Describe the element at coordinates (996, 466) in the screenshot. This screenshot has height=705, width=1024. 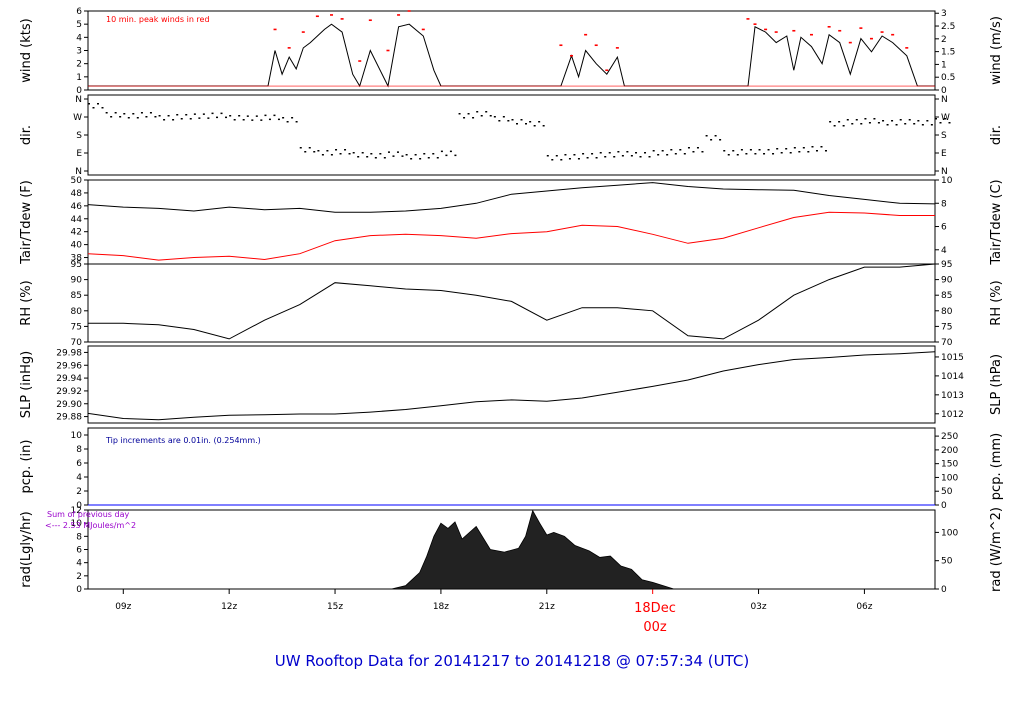
I see `y-label-right-pcp: pcp. (mm)` at that location.